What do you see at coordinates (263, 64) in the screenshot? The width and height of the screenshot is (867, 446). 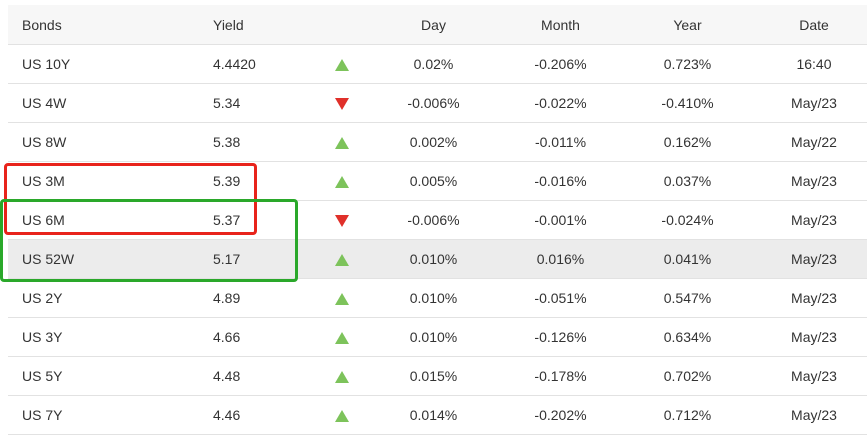 I see `bond-yield: 4.4420` at bounding box center [263, 64].